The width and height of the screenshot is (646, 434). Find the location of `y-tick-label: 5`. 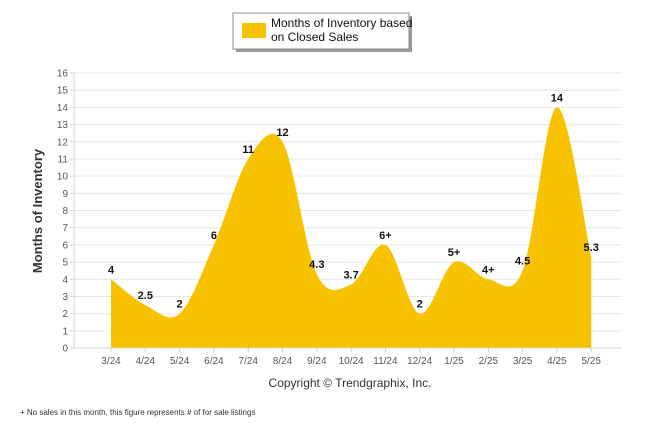

y-tick-label: 5 is located at coordinates (65, 263).